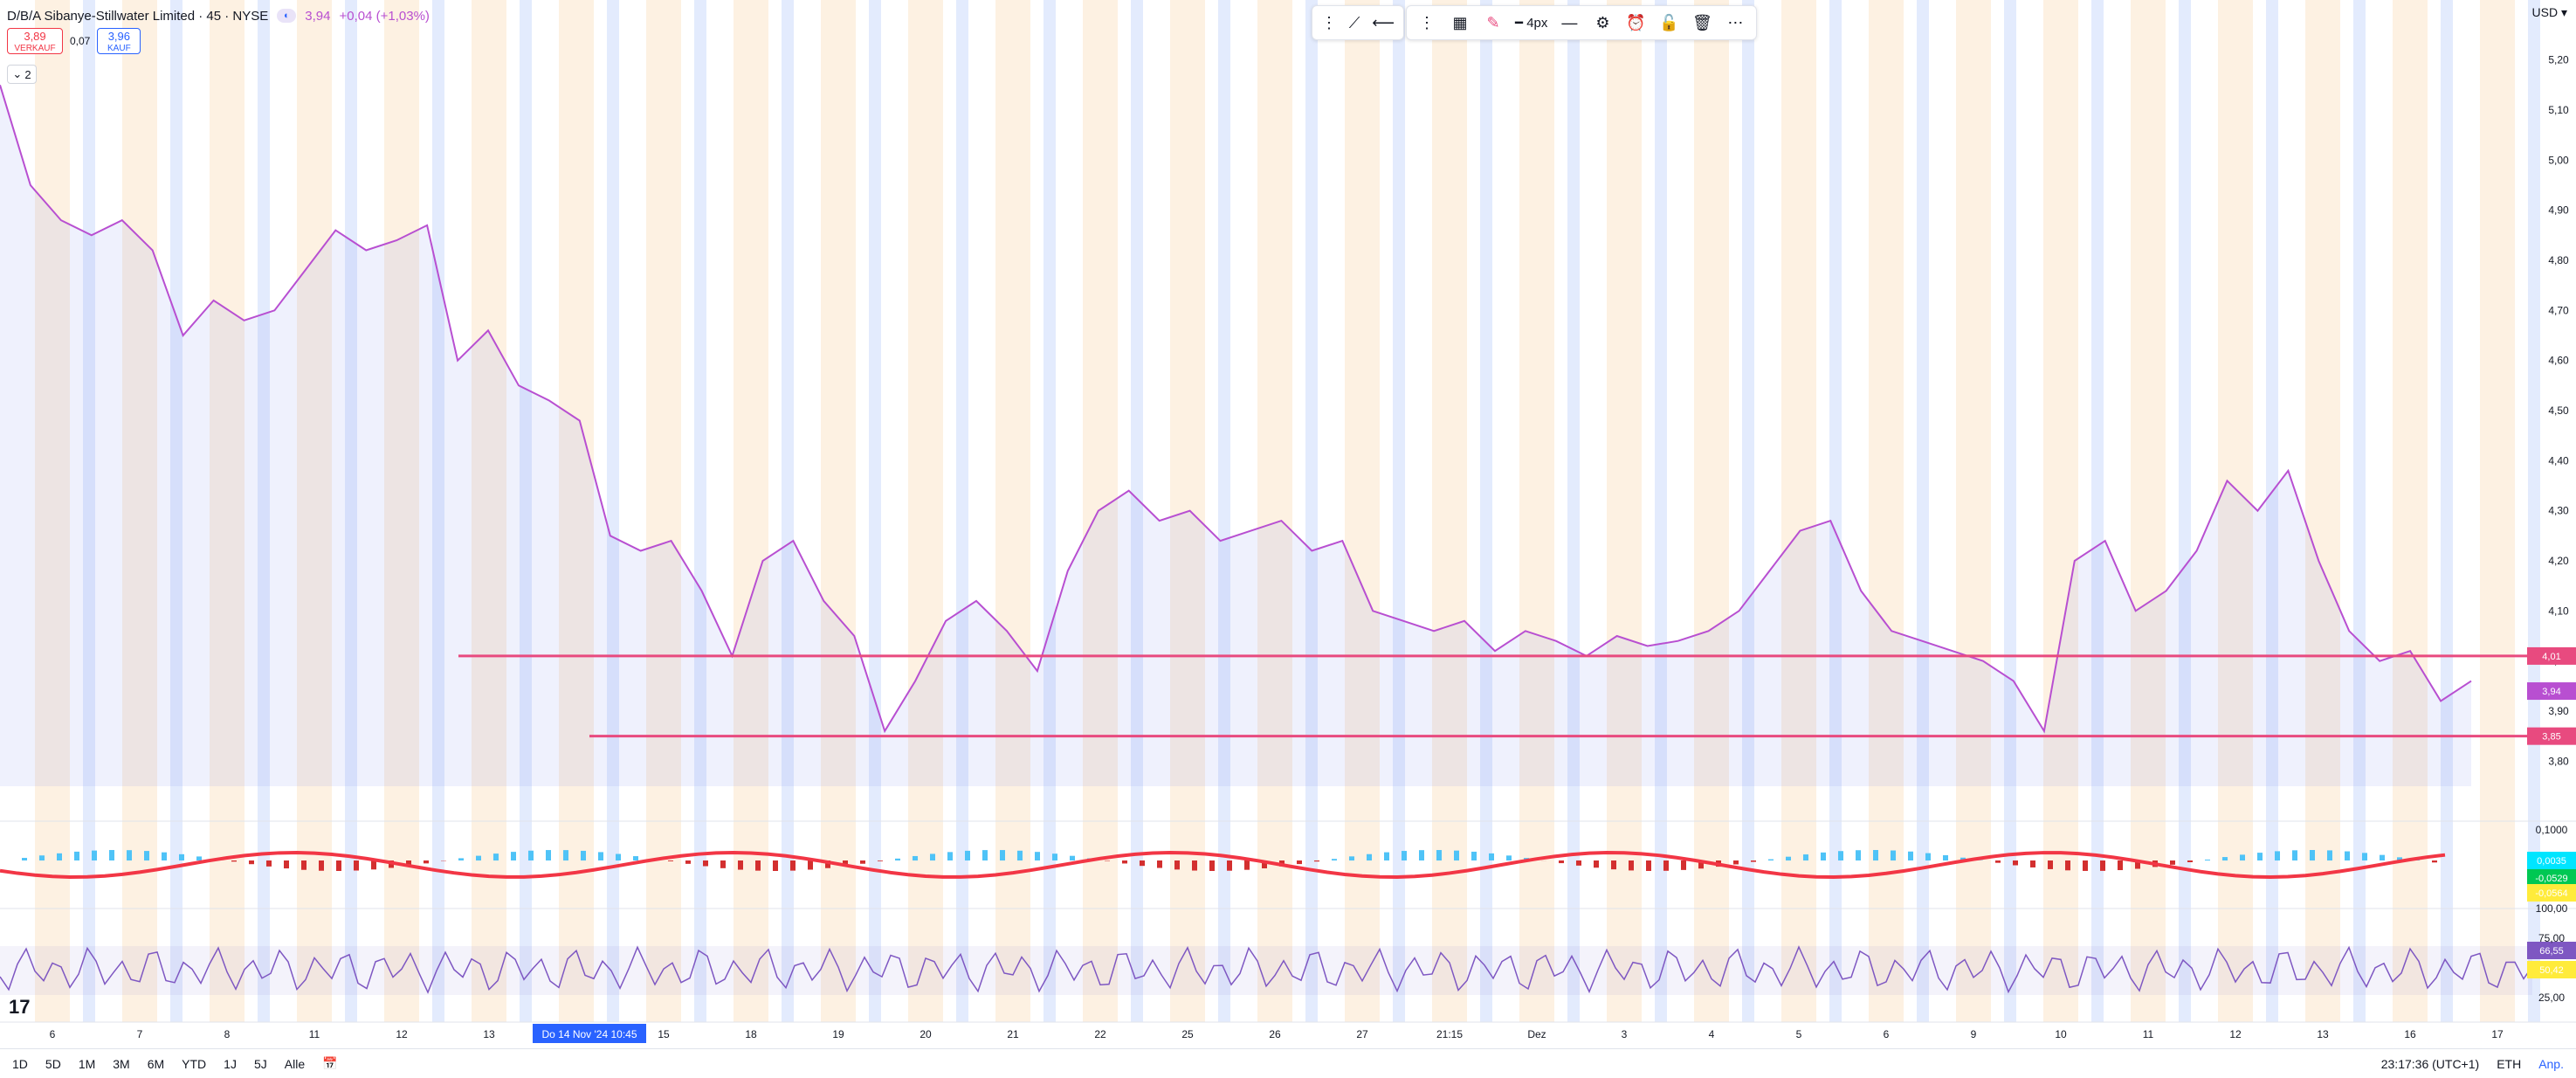 The height and width of the screenshot is (1078, 2576). What do you see at coordinates (295, 1064) in the screenshot?
I see `timeframe-8: Alle` at bounding box center [295, 1064].